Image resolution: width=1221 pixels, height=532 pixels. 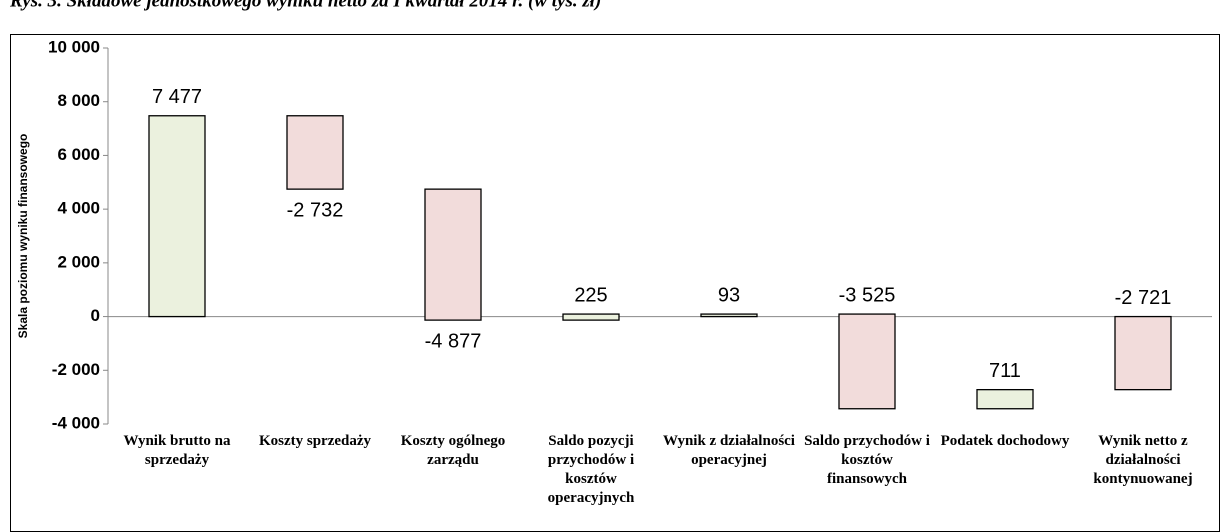 What do you see at coordinates (315, 441) in the screenshot?
I see `x-tick-label: Koszty sprzedaży` at bounding box center [315, 441].